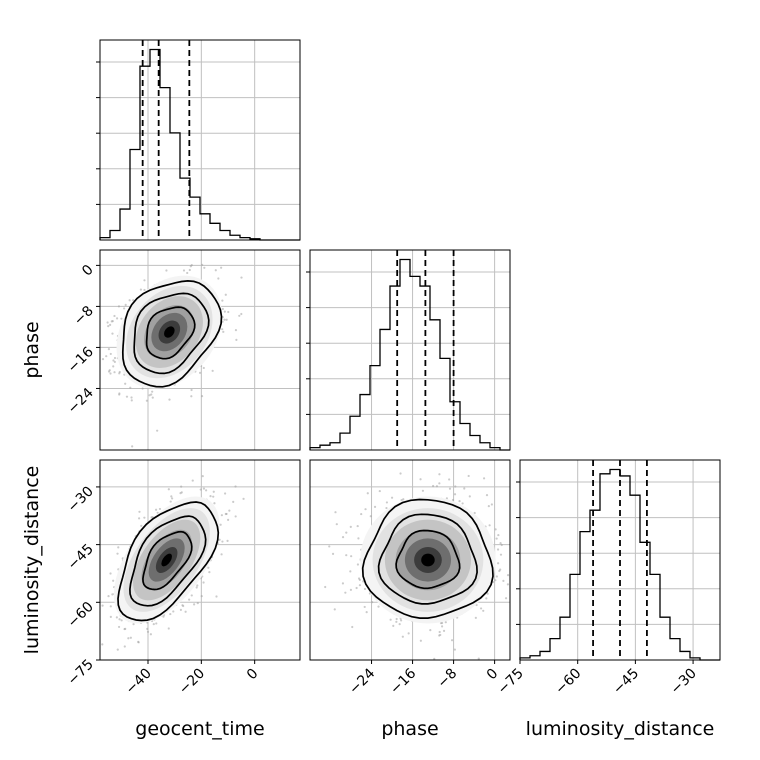  I want to click on y-axis-title-luminosity-distance: luminosity_distance, so click(32, 560).